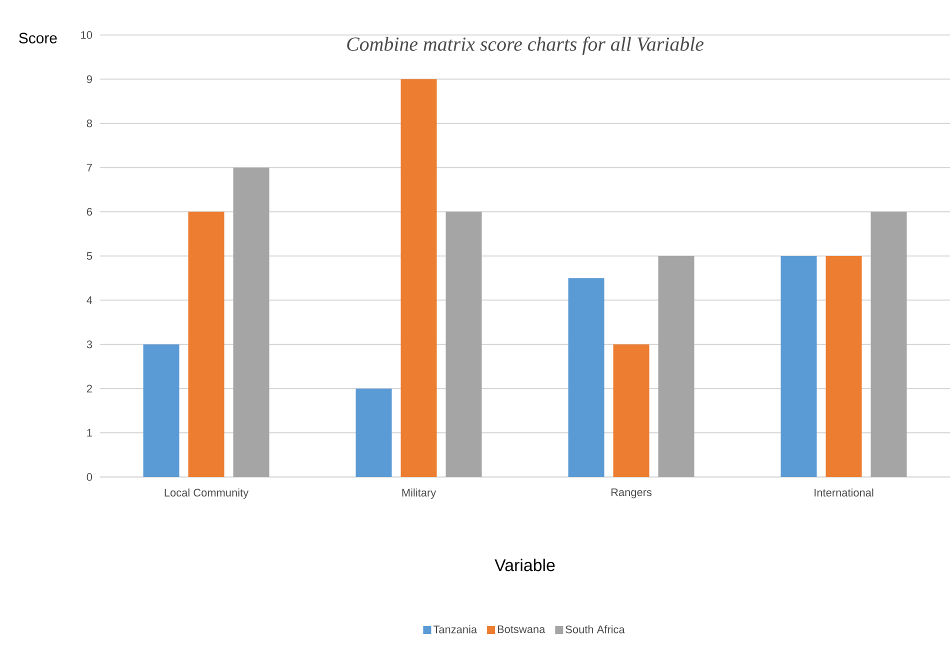  I want to click on y-tick-label: 3, so click(89, 344).